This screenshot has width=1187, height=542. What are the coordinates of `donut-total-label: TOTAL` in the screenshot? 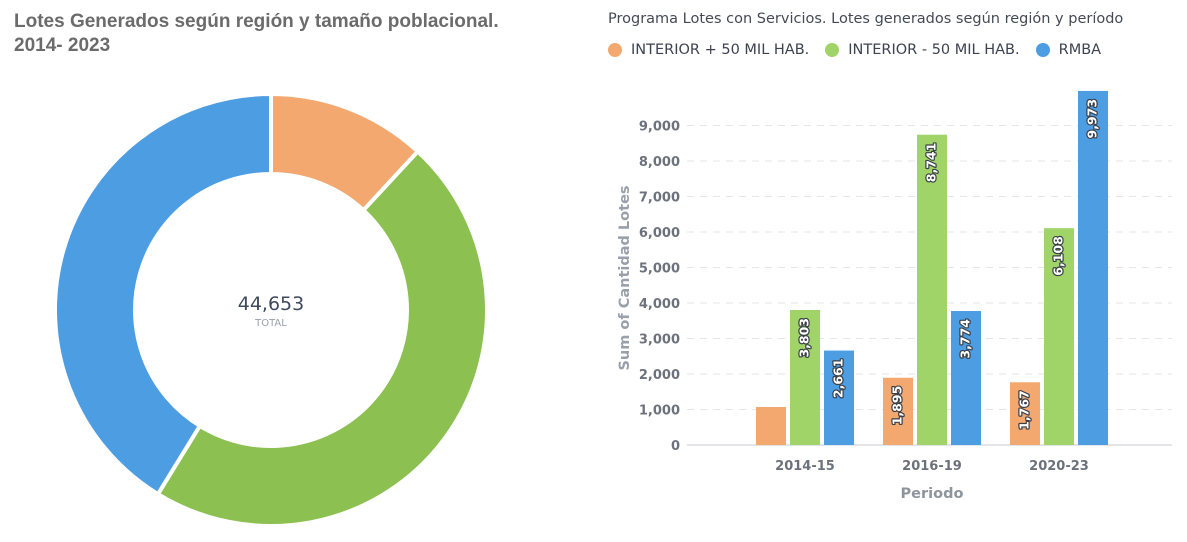 It's located at (270, 323).